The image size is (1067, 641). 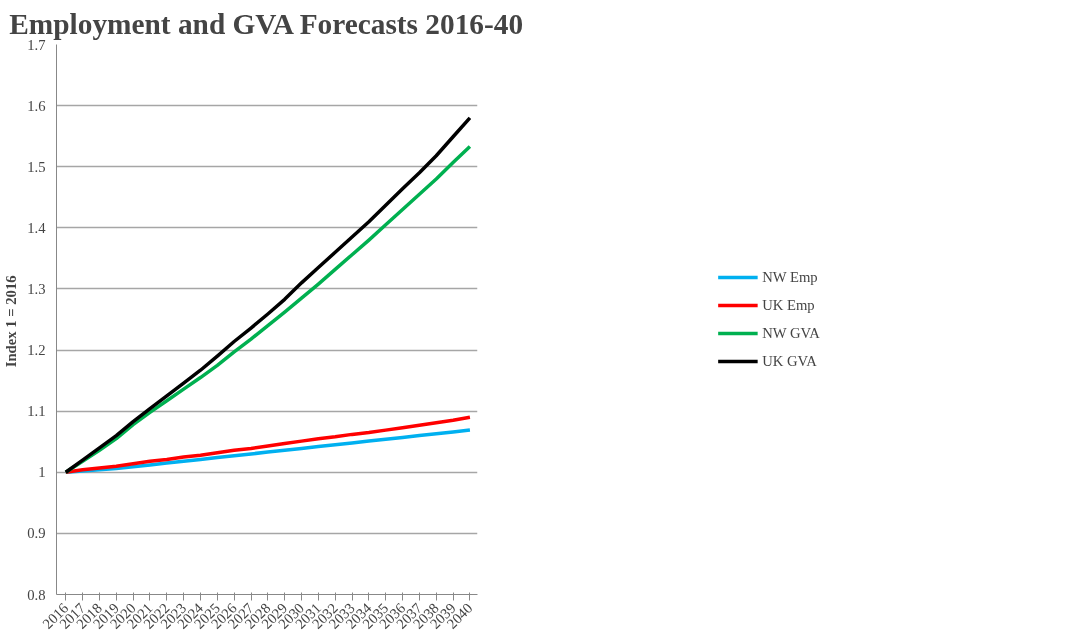 I want to click on y-axis-title: Index 1 = 2016, so click(x=11, y=321).